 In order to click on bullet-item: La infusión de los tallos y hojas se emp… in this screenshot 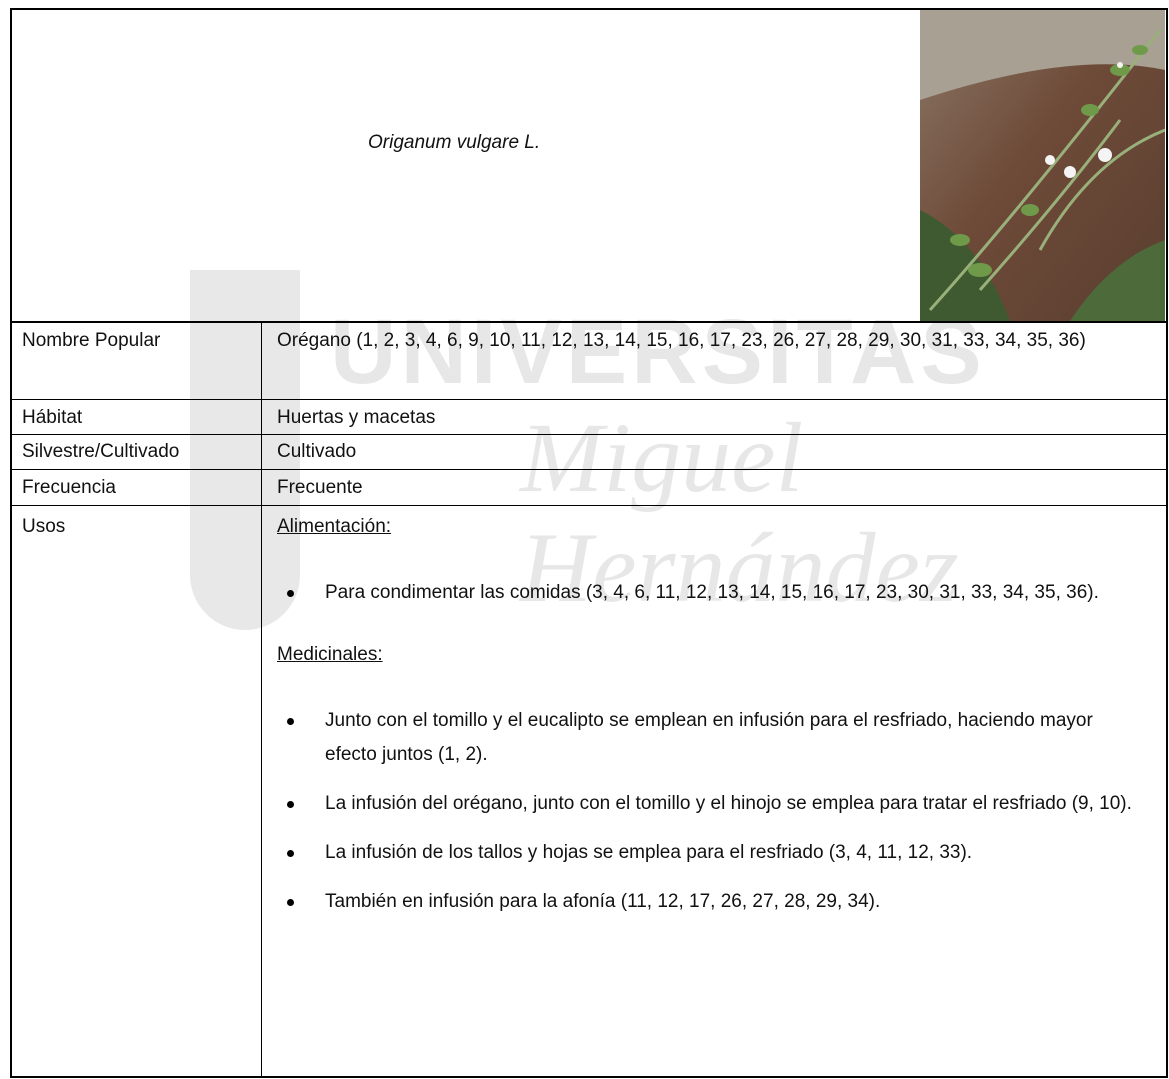, I will do `click(707, 853)`.